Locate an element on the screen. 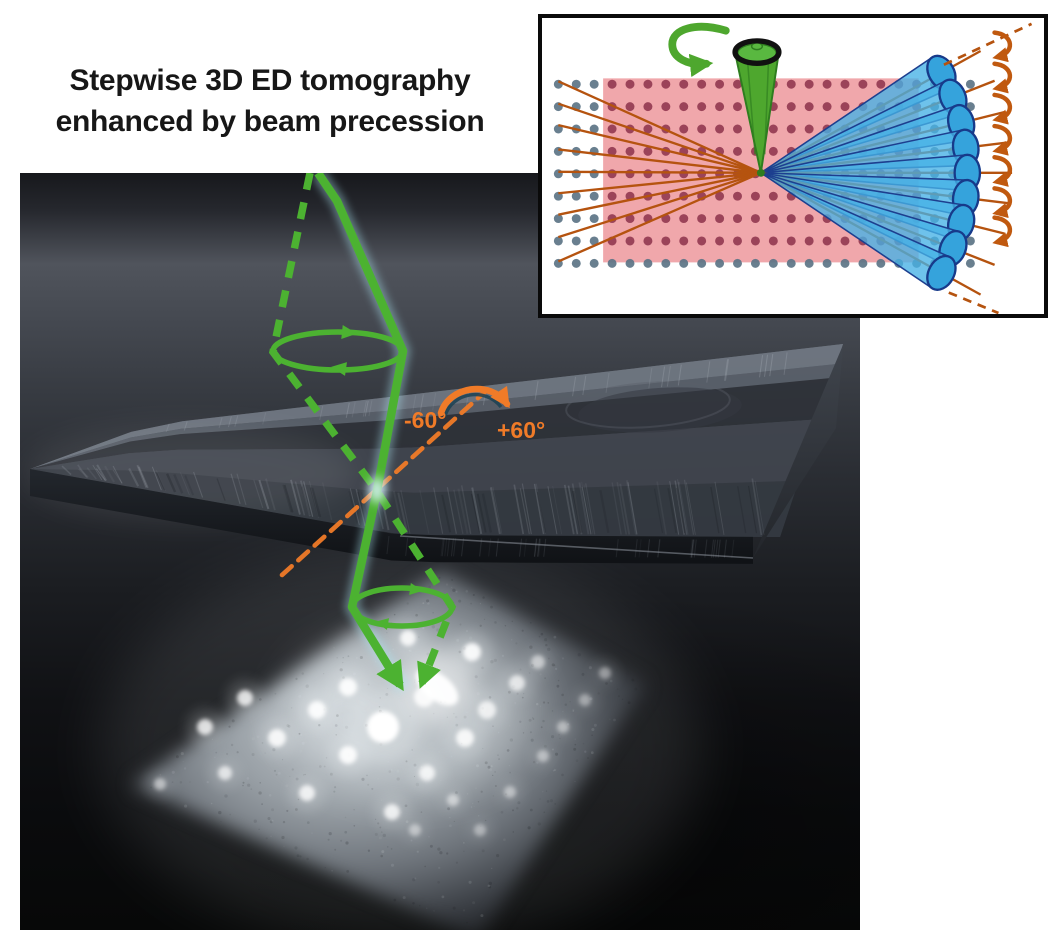 This screenshot has height=946, width=1058. title-line-1: Stepwise 3D ED tomography is located at coordinates (270, 80).